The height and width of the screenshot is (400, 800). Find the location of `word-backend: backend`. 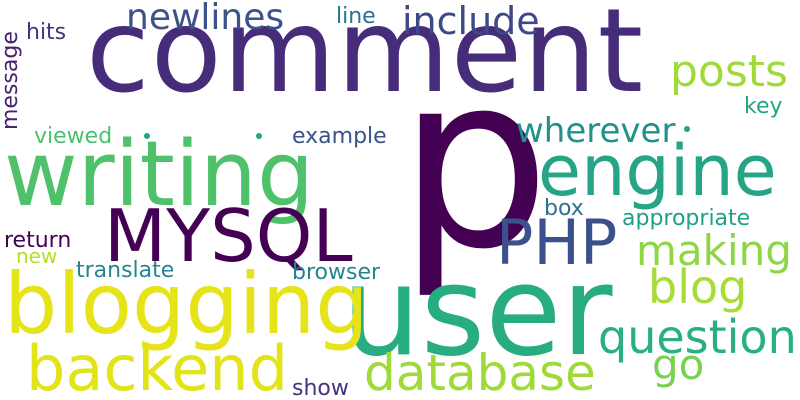

word-backend: backend is located at coordinates (157, 369).